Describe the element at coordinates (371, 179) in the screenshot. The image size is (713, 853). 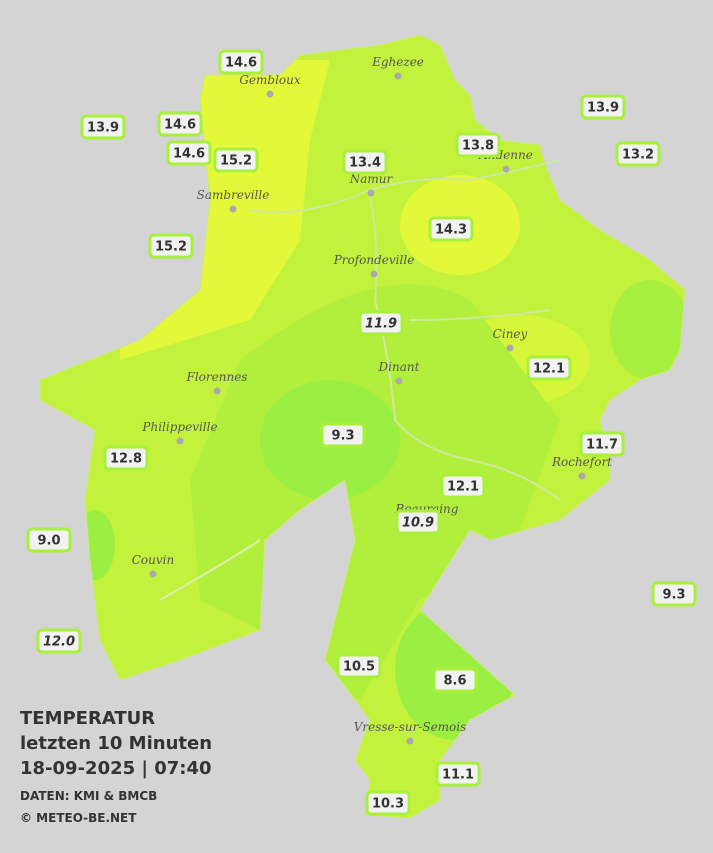
I see `city-label: Namur` at that location.